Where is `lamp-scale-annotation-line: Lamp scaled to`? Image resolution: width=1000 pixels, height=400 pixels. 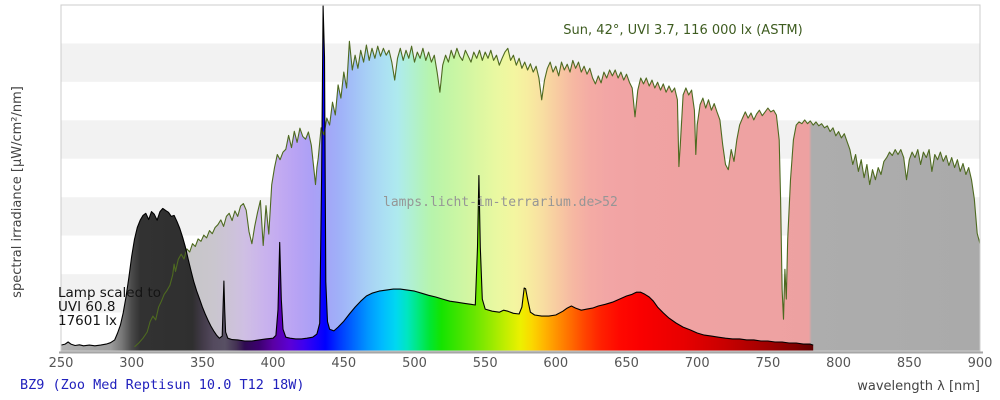
lamp-scale-annotation-line: Lamp scaled to is located at coordinates (109, 293).